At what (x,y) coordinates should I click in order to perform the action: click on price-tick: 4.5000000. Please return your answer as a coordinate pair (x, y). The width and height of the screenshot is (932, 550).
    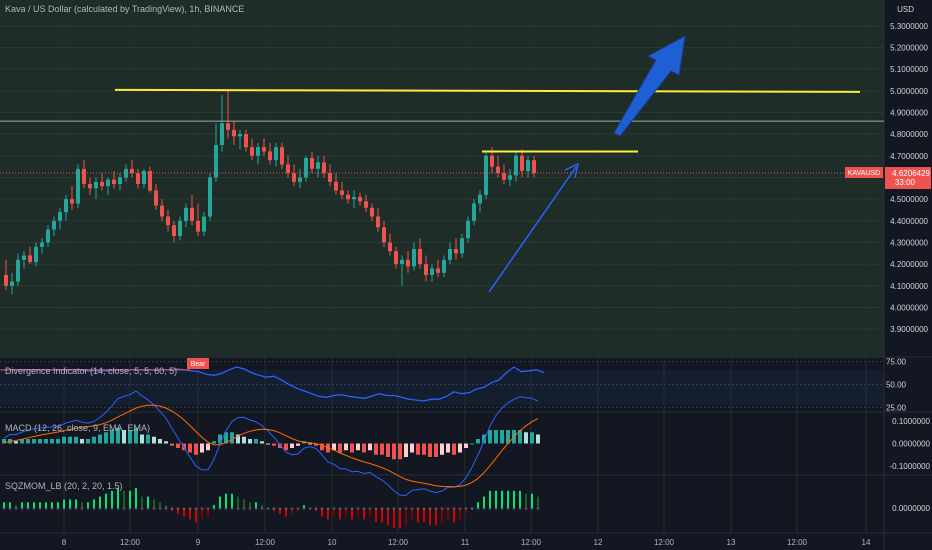
    Looking at the image, I should click on (909, 199).